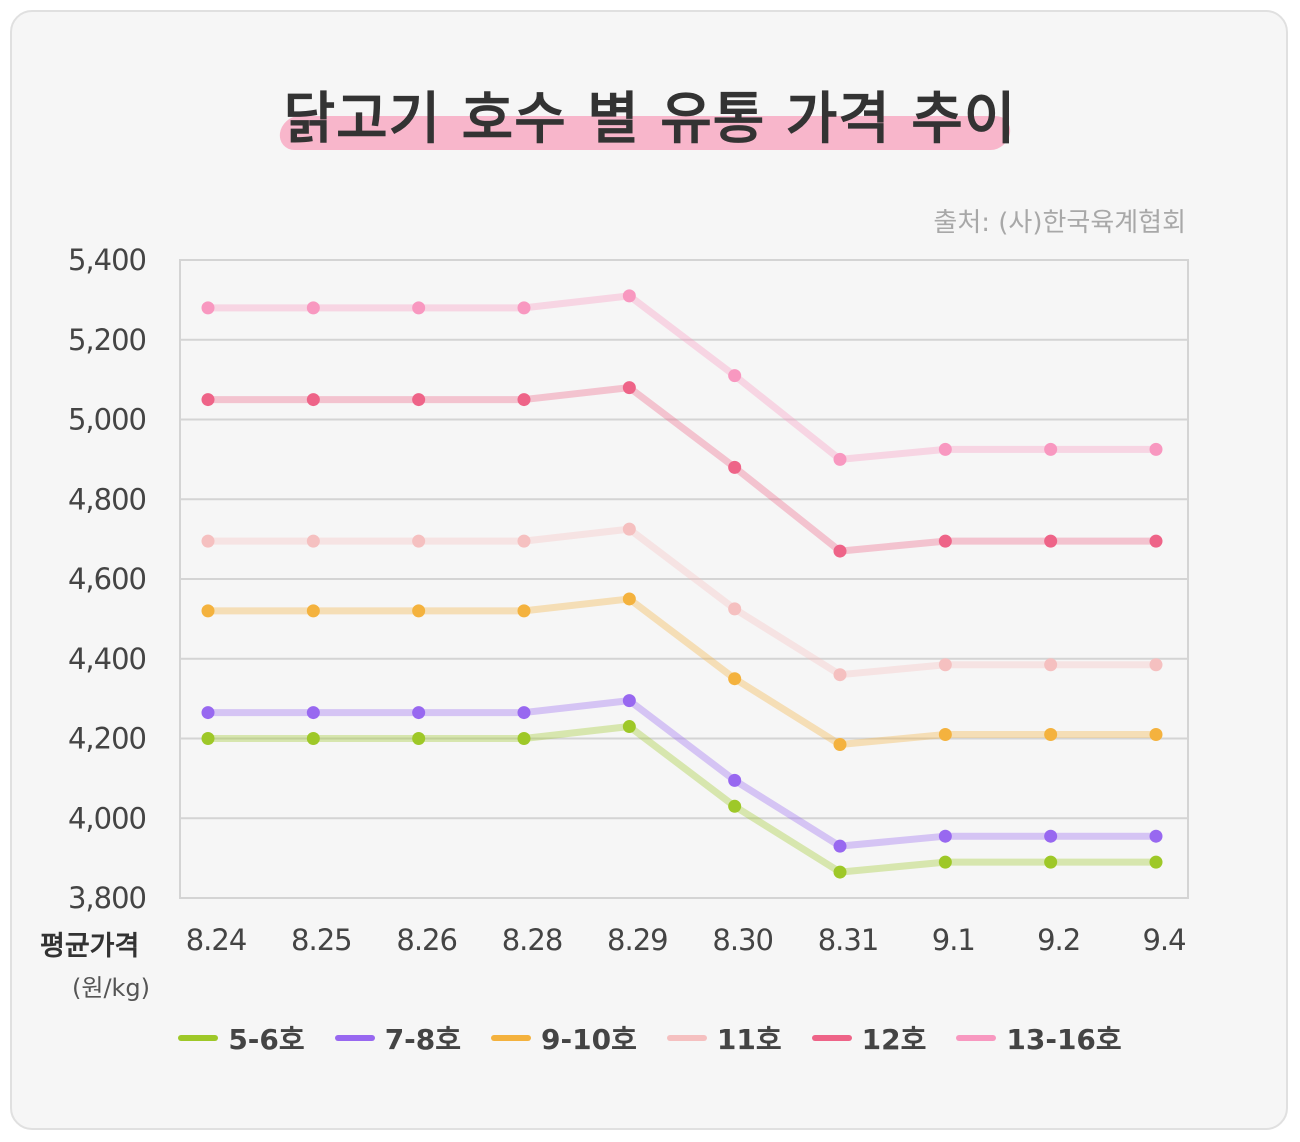 The height and width of the screenshot is (1142, 1300). Describe the element at coordinates (1064, 1039) in the screenshot. I see `legend-label: 13-16호` at that location.